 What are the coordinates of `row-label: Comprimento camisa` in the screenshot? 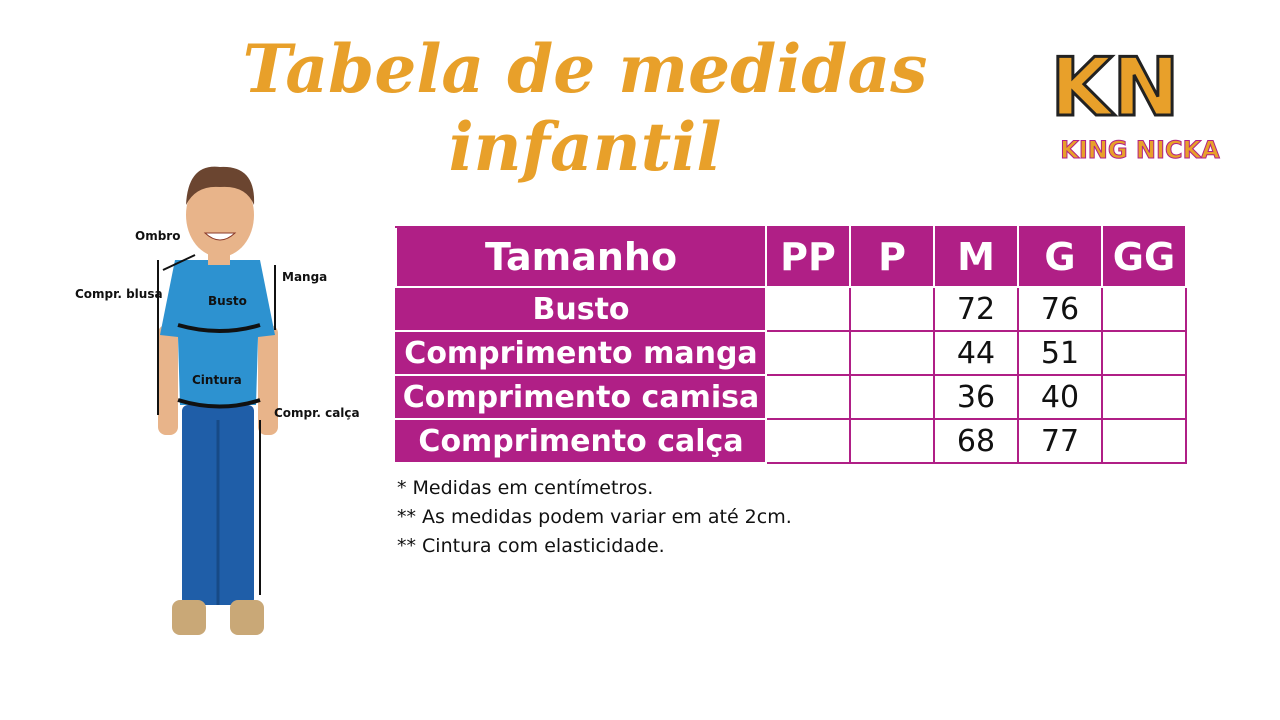 It's located at (581, 397).